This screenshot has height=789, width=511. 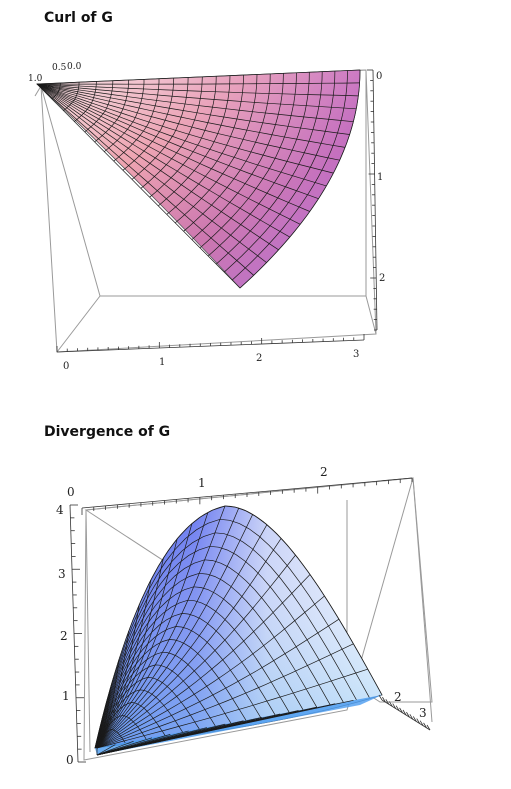 I want to click on divergence-z-tick-1: 1, so click(x=66, y=696).